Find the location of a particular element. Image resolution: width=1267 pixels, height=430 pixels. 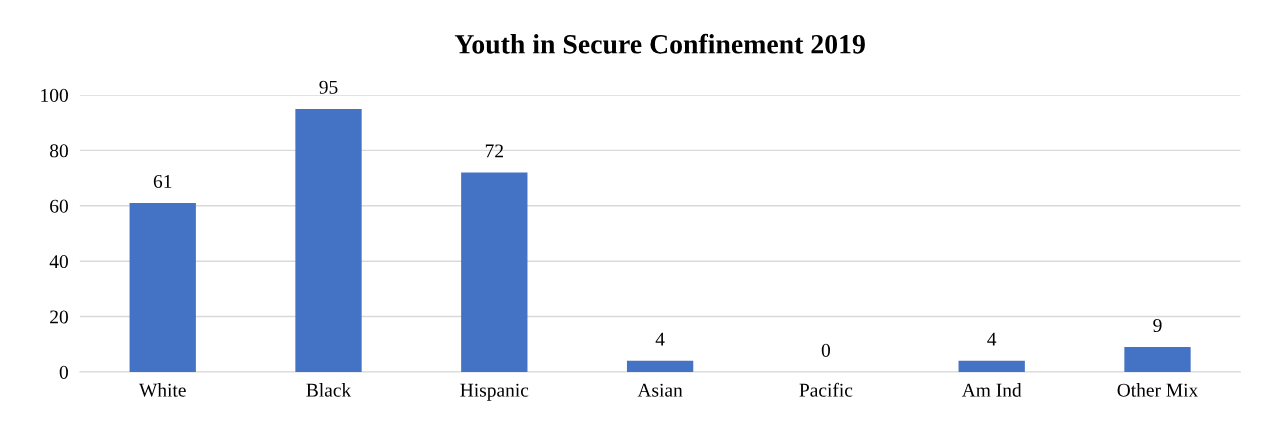

y-tick-label: 20 is located at coordinates (59, 317).